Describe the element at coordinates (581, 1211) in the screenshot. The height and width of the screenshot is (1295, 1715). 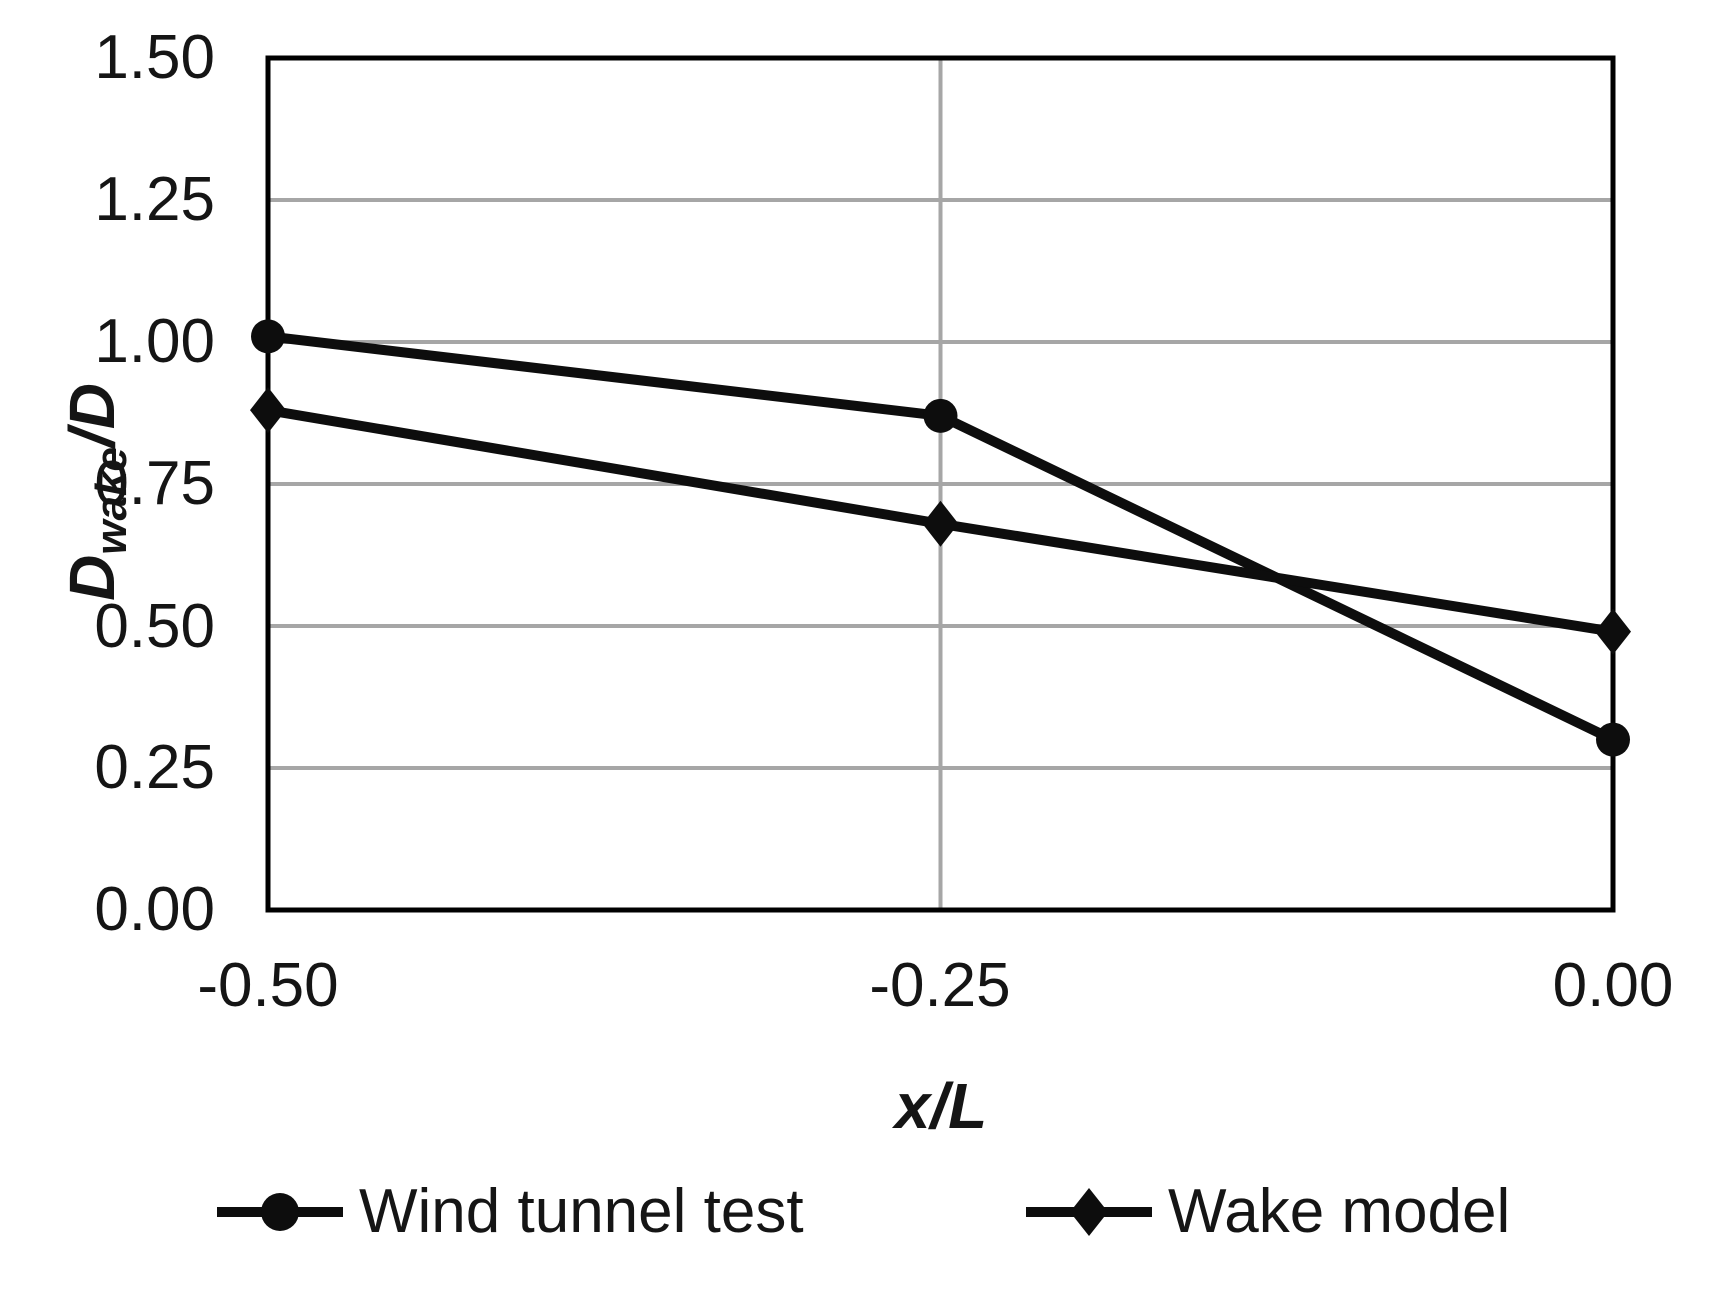
I see `legend-label-wind-tunnel-test: Wind tunnel test` at that location.